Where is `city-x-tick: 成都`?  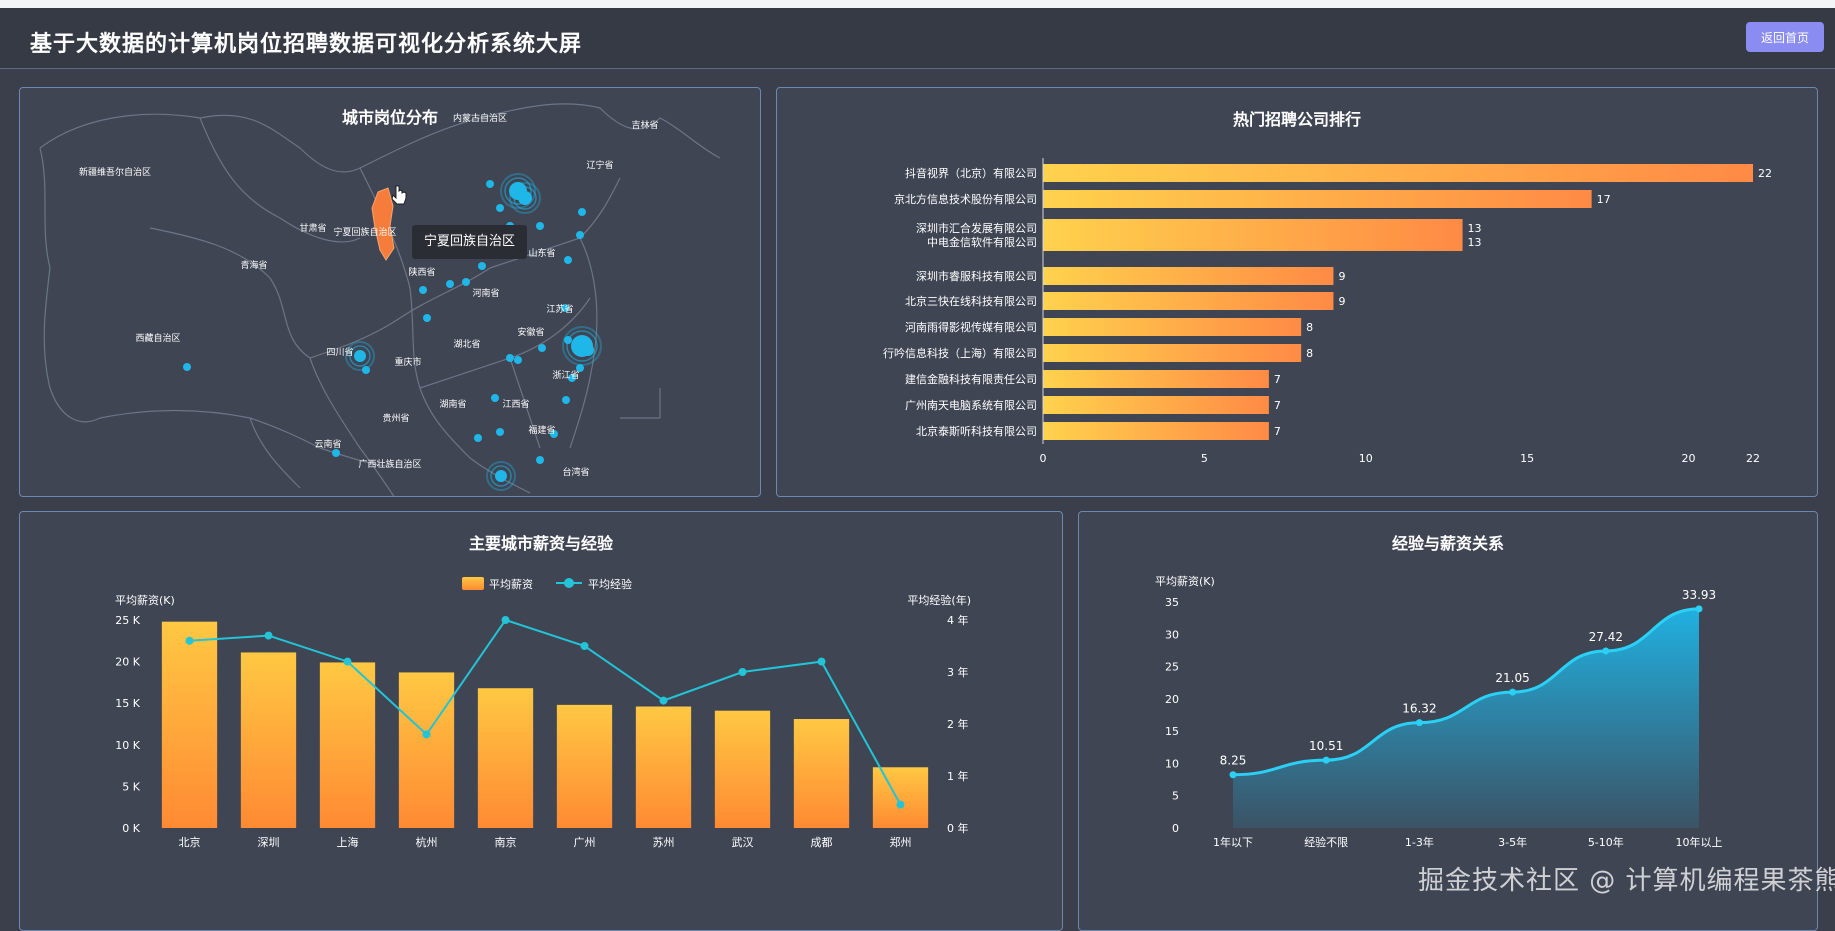
city-x-tick: 成都 is located at coordinates (822, 842).